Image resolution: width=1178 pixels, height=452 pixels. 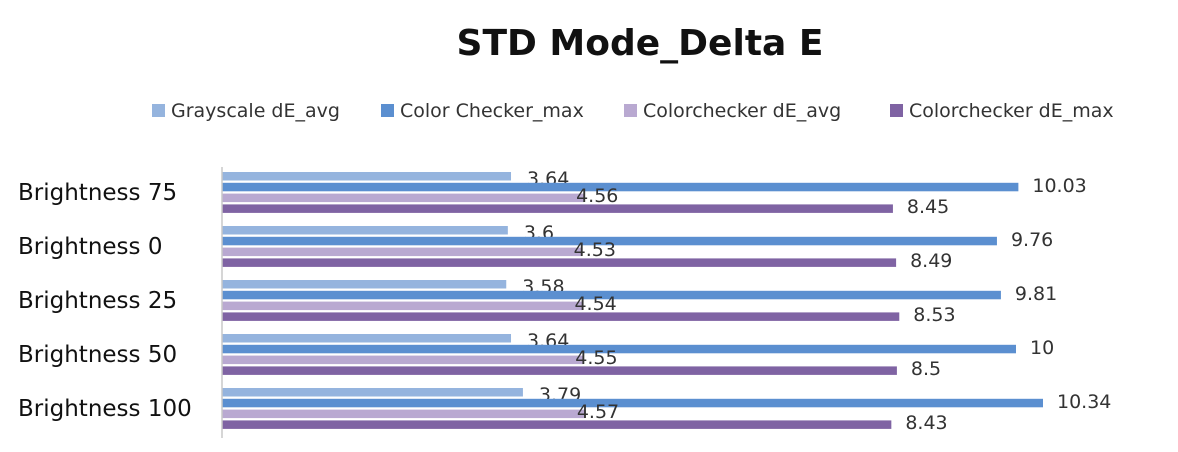 What do you see at coordinates (596, 358) in the screenshot?
I see `data-label: 4.55` at bounding box center [596, 358].